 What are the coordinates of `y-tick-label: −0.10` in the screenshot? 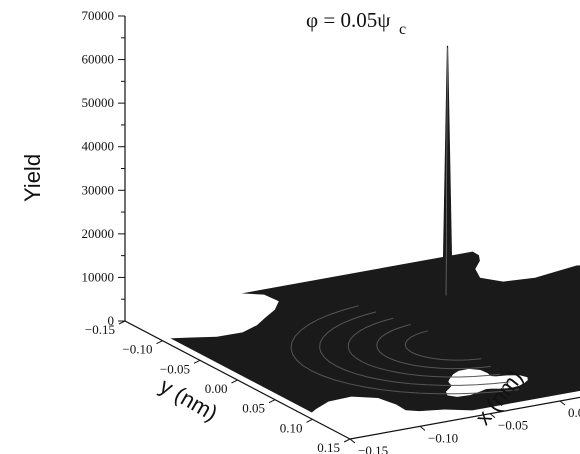 It's located at (137, 349).